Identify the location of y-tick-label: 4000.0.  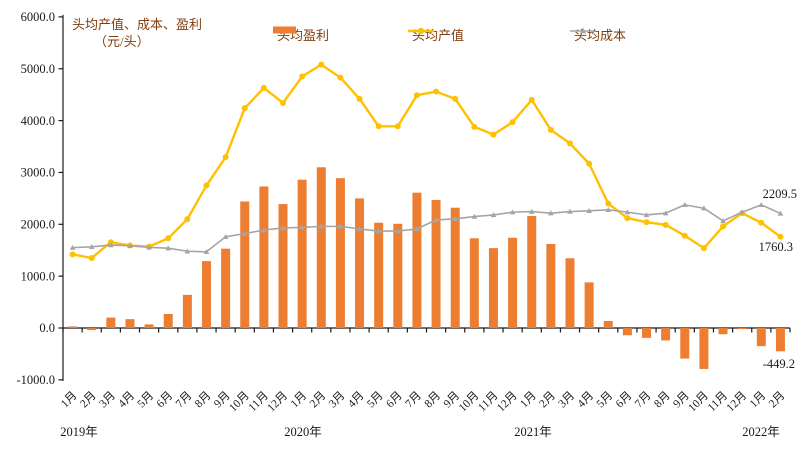
(38, 121).